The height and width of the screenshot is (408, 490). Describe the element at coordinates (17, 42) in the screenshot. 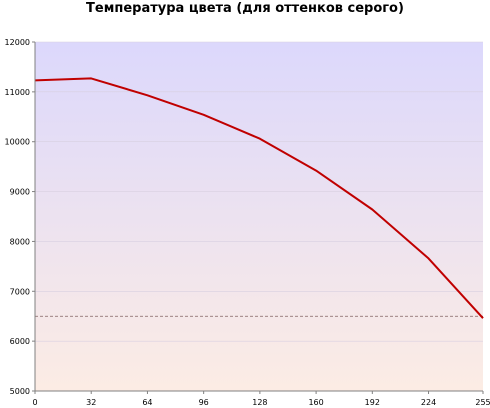

I see `y-tick-label: 12000` at that location.